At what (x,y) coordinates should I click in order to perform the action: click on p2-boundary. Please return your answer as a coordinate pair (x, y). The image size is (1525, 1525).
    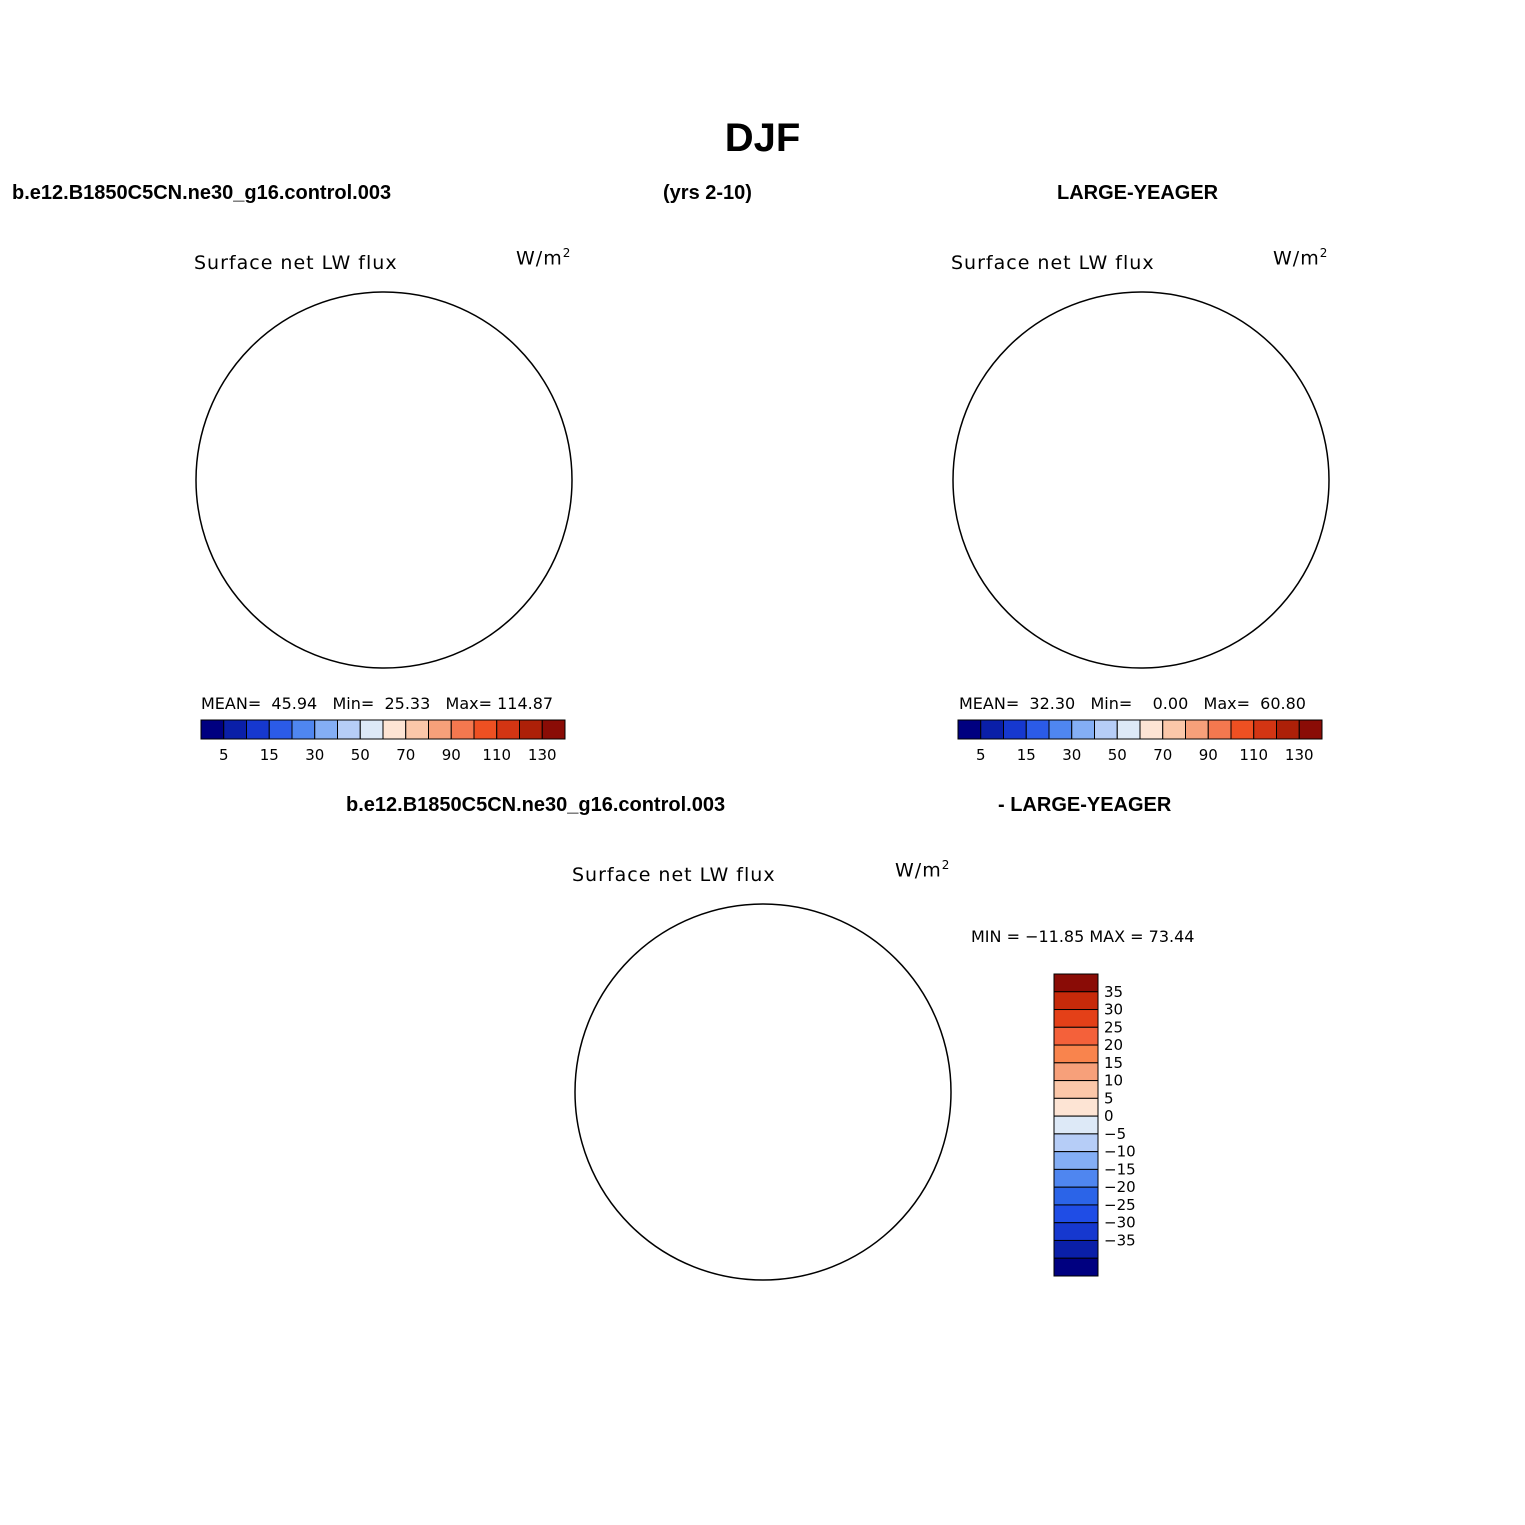
    Looking at the image, I should click on (1141, 480).